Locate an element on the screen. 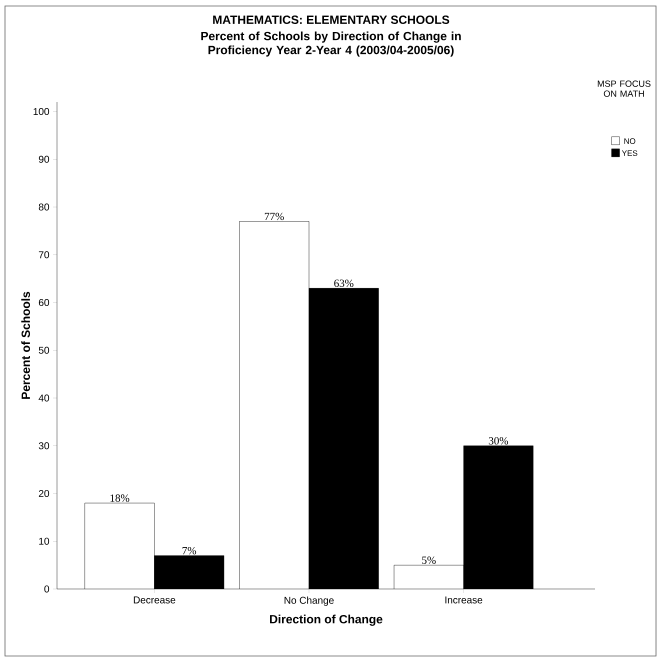 This screenshot has width=662, height=662. legend-title: MSP FOCUS ON MATH is located at coordinates (624, 88).